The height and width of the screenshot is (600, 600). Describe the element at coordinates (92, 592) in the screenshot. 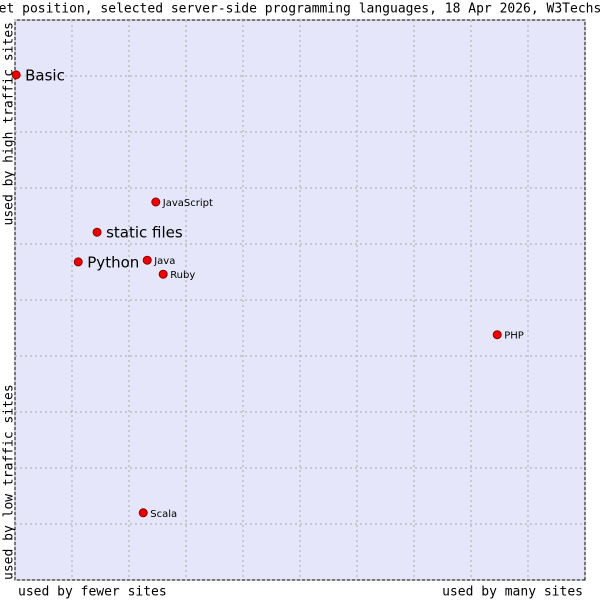

I see `x-axis-label-low: used by fewer sites` at that location.